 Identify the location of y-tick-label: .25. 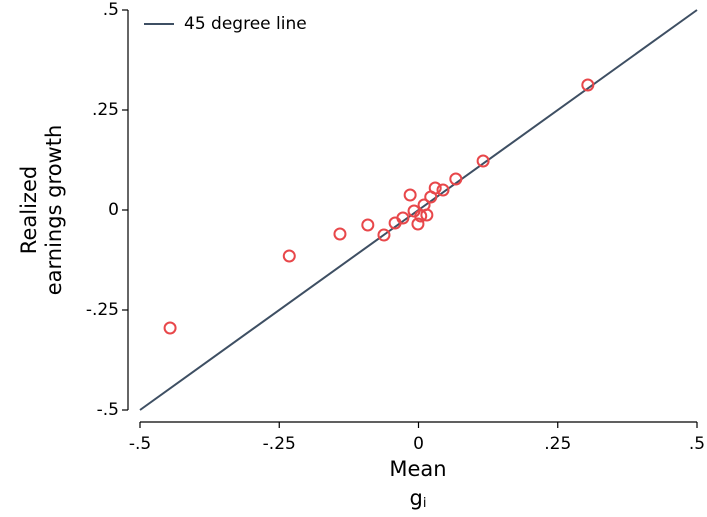
(105, 110).